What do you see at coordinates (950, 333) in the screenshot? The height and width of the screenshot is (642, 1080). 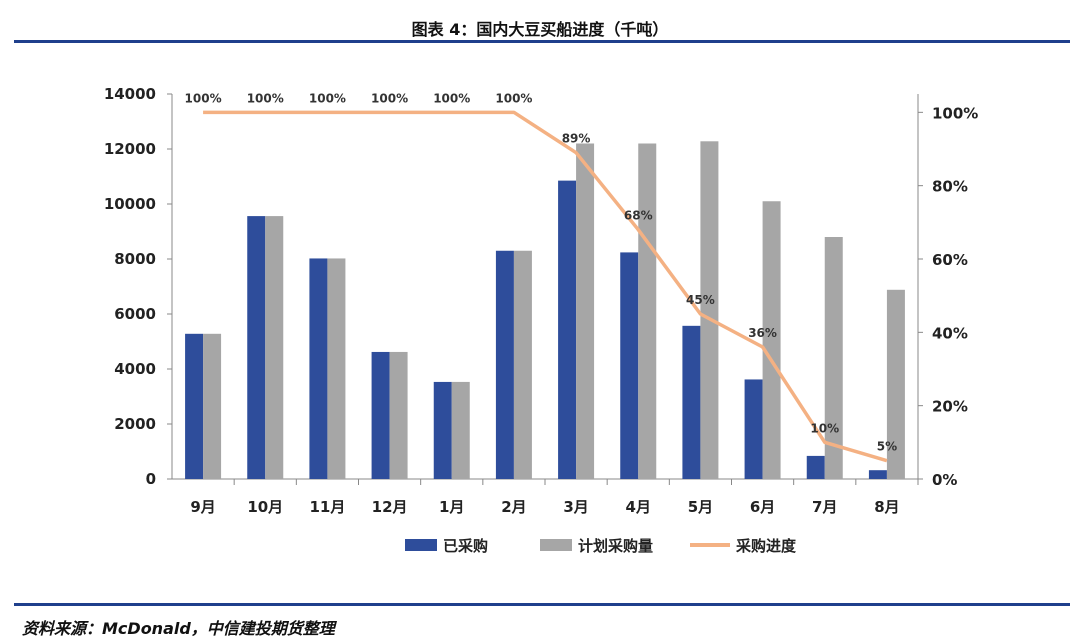 I see `right-tick-label: 40%` at bounding box center [950, 333].